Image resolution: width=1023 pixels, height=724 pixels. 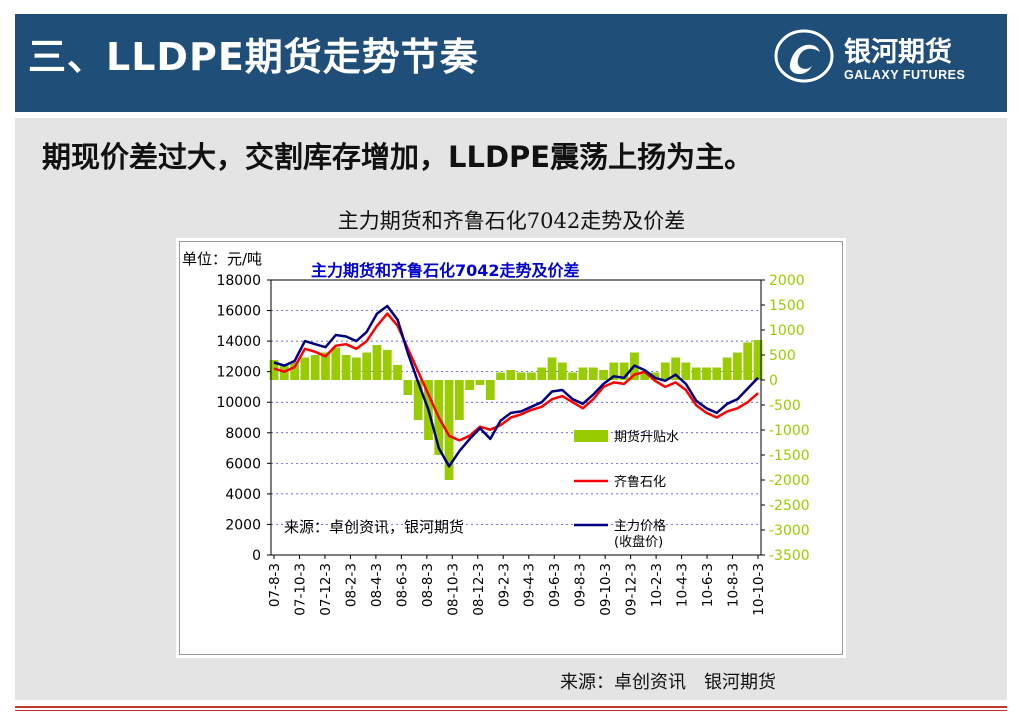 What do you see at coordinates (453, 589) in the screenshot?
I see `x-tick-label: 08-10-3` at bounding box center [453, 589].